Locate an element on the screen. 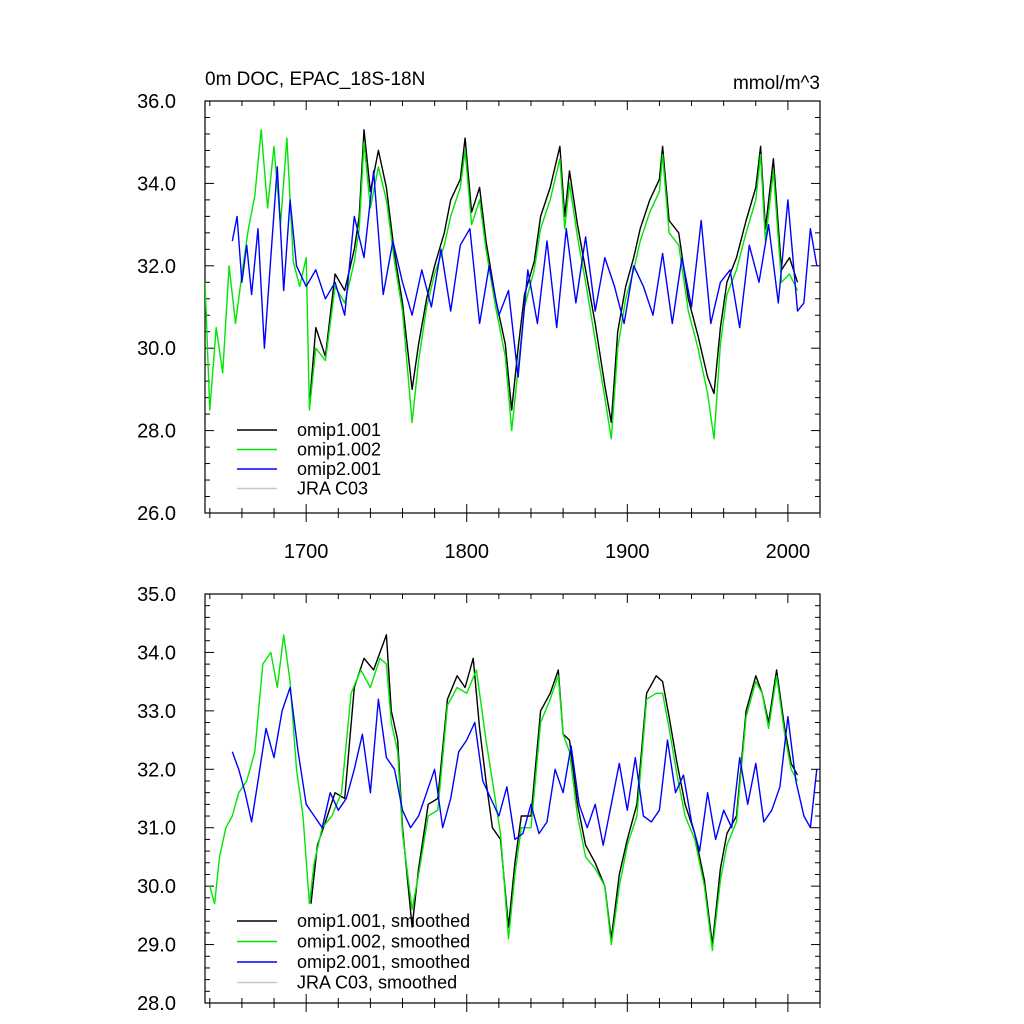  legend-label: omip2.001 is located at coordinates (339, 469).